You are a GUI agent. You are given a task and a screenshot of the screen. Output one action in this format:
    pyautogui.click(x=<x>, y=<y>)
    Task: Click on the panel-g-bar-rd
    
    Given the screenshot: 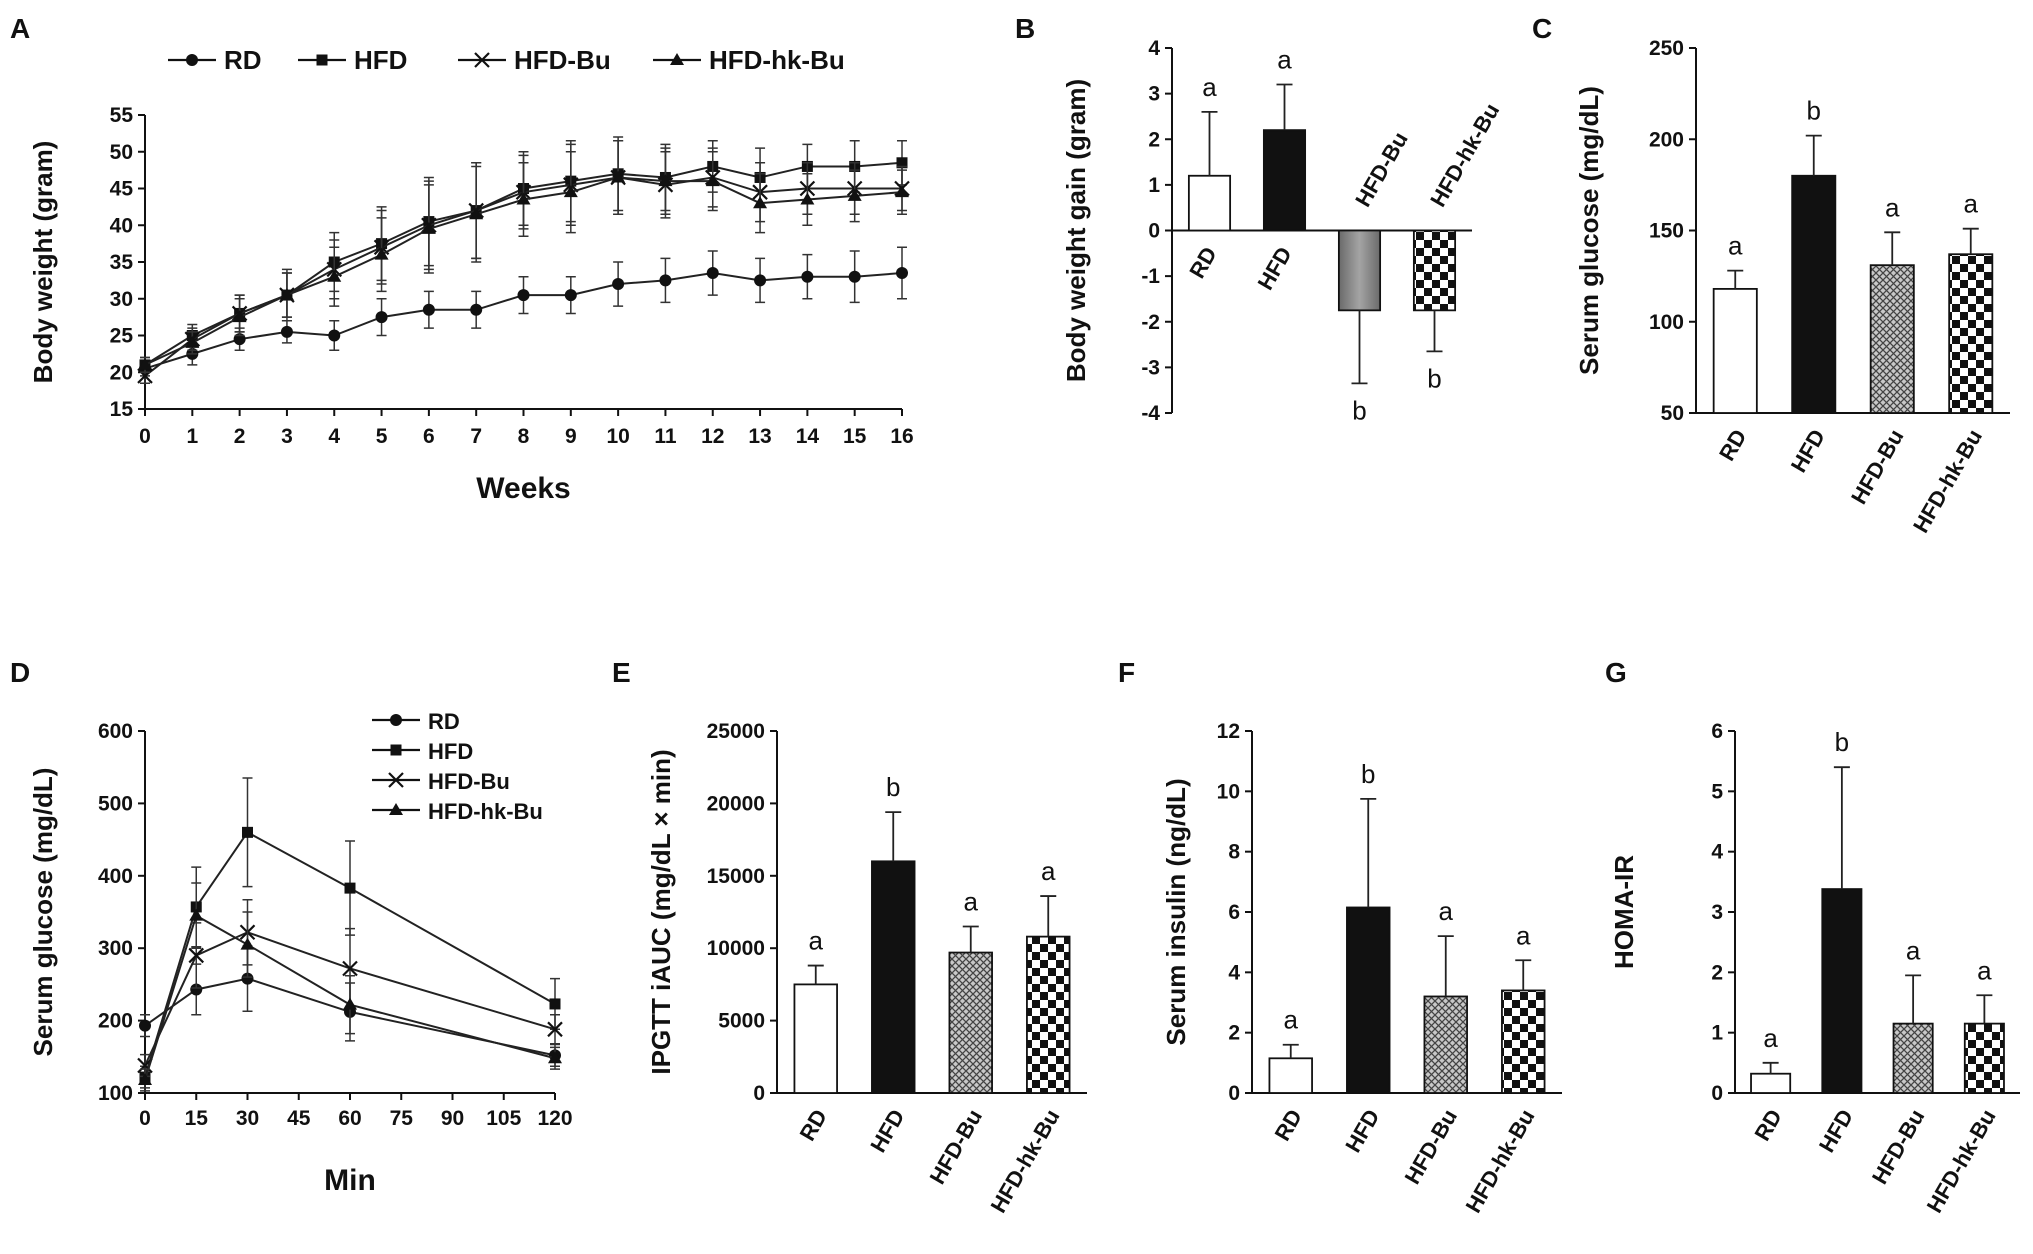 What is the action you would take?
    pyautogui.click(x=1771, y=1083)
    